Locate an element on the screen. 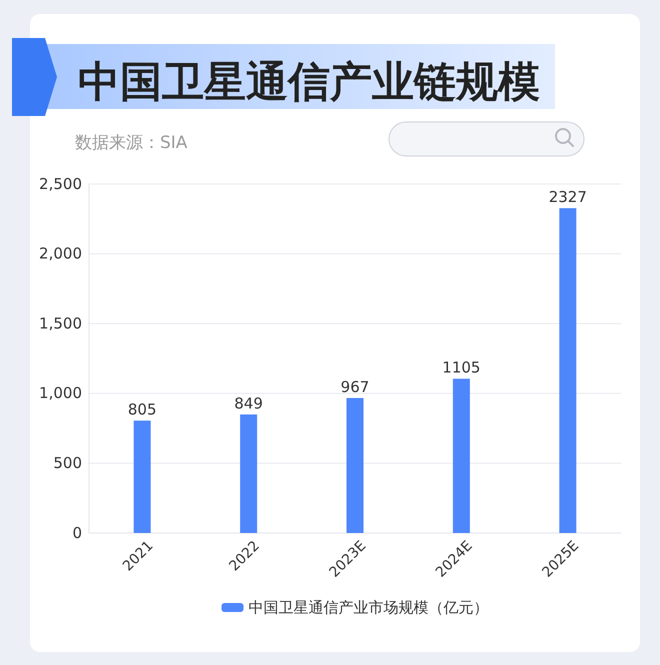 This screenshot has width=660, height=665. data-label: 805 is located at coordinates (142, 409).